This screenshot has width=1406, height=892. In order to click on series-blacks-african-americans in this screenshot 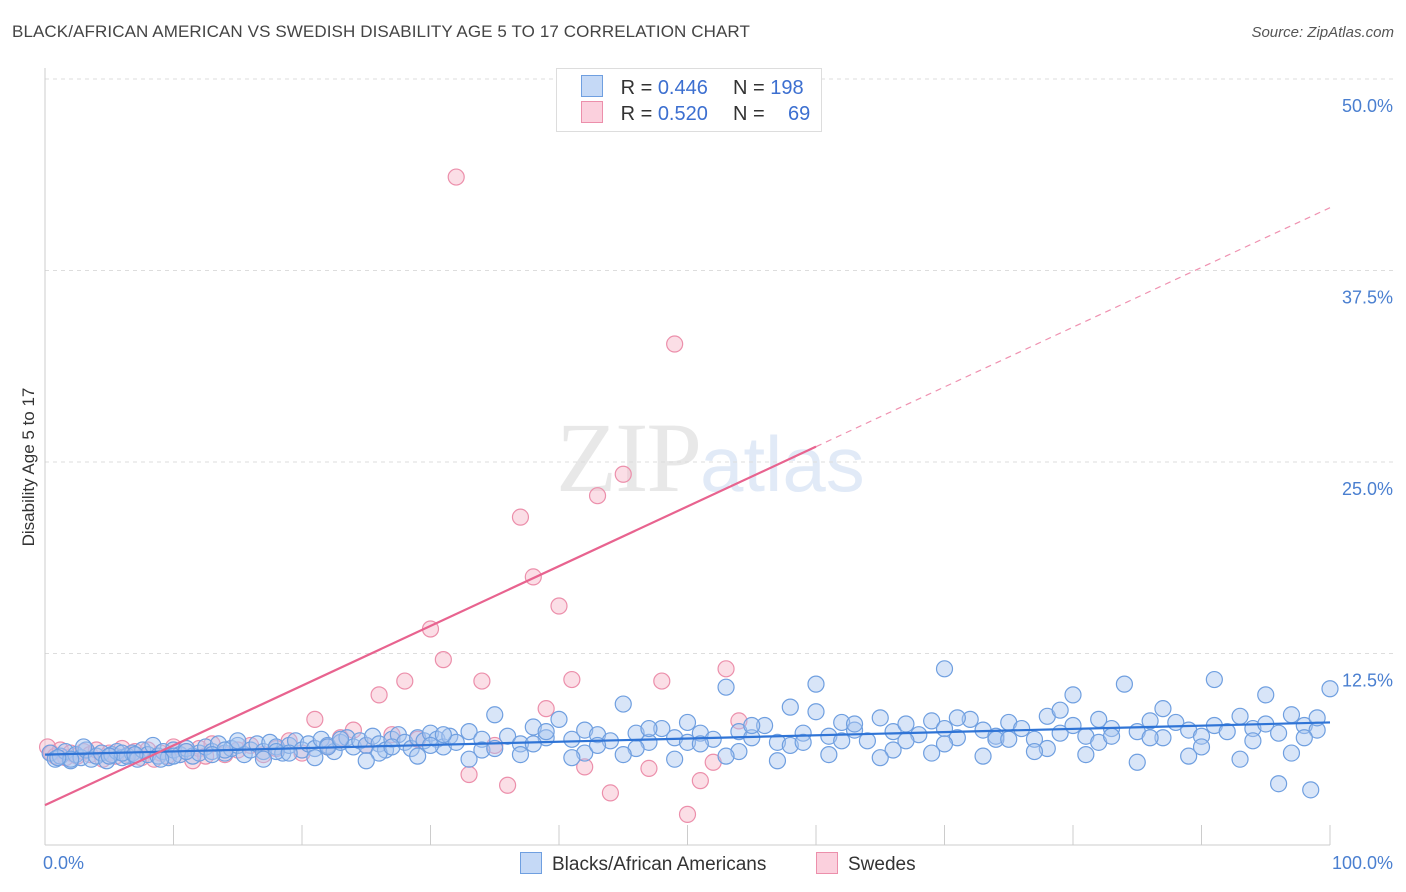, I will do `click(690, 729)`.